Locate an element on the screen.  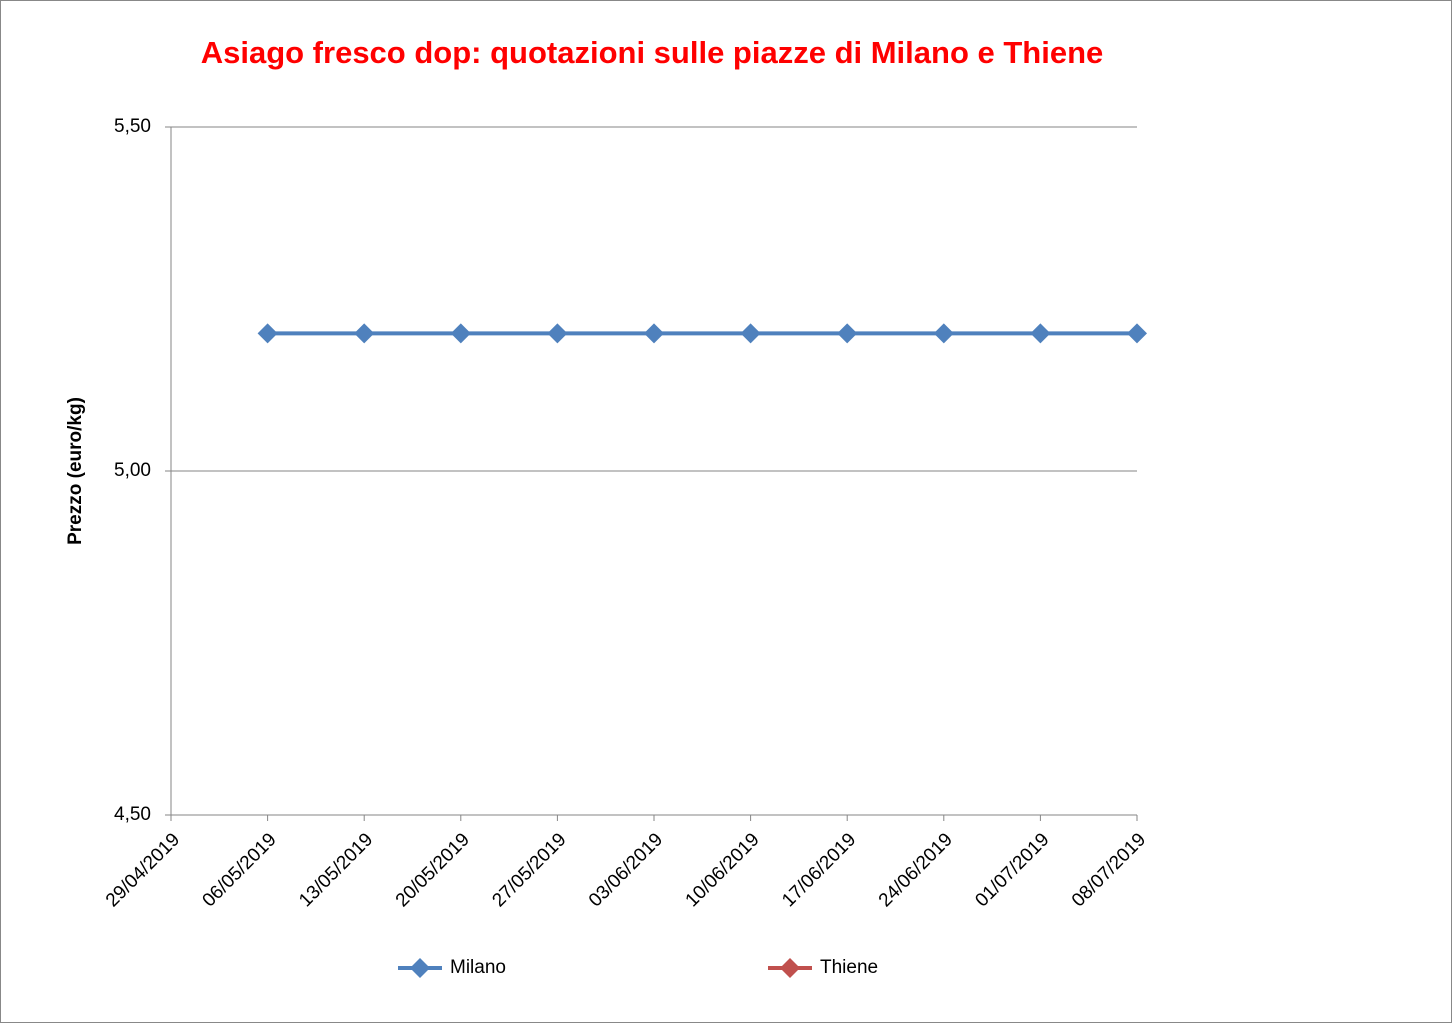
y-tick-label: 4,50 is located at coordinates (132, 814).